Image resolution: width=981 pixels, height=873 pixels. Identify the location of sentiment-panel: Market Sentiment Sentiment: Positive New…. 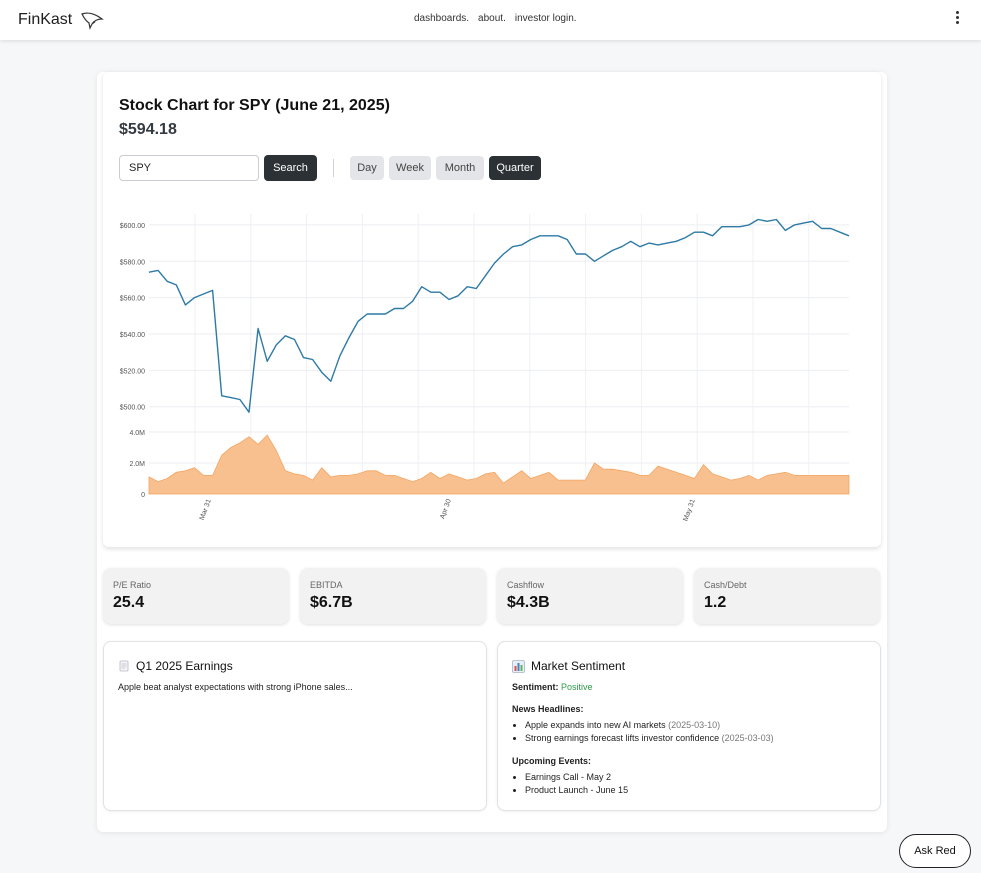
(689, 726).